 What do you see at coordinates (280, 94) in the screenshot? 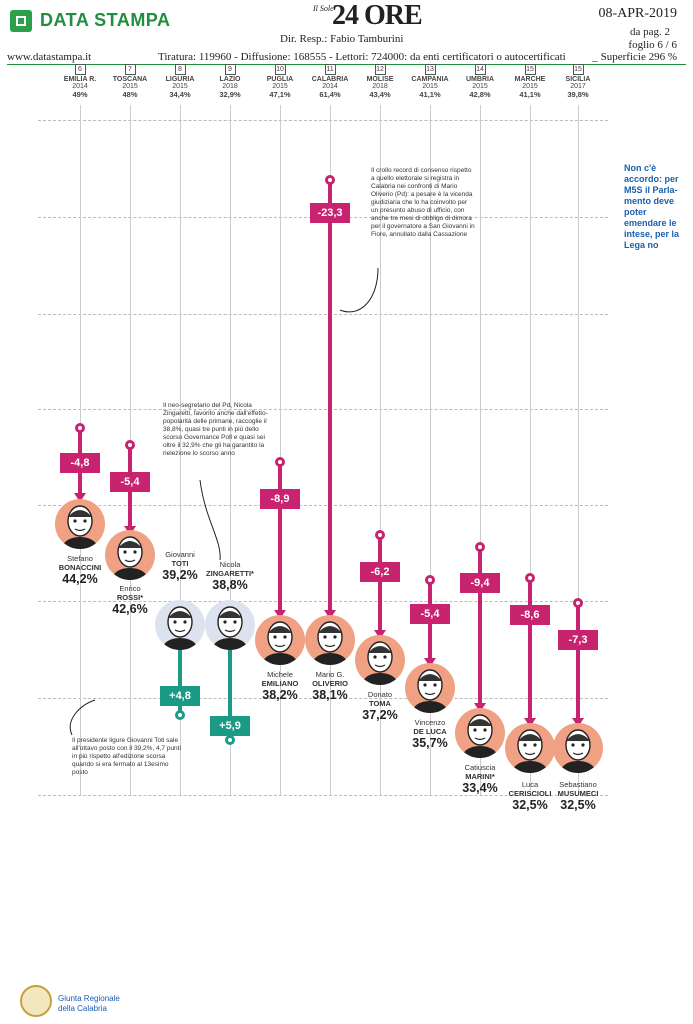
I see `region-turnout: 47,1%` at bounding box center [280, 94].